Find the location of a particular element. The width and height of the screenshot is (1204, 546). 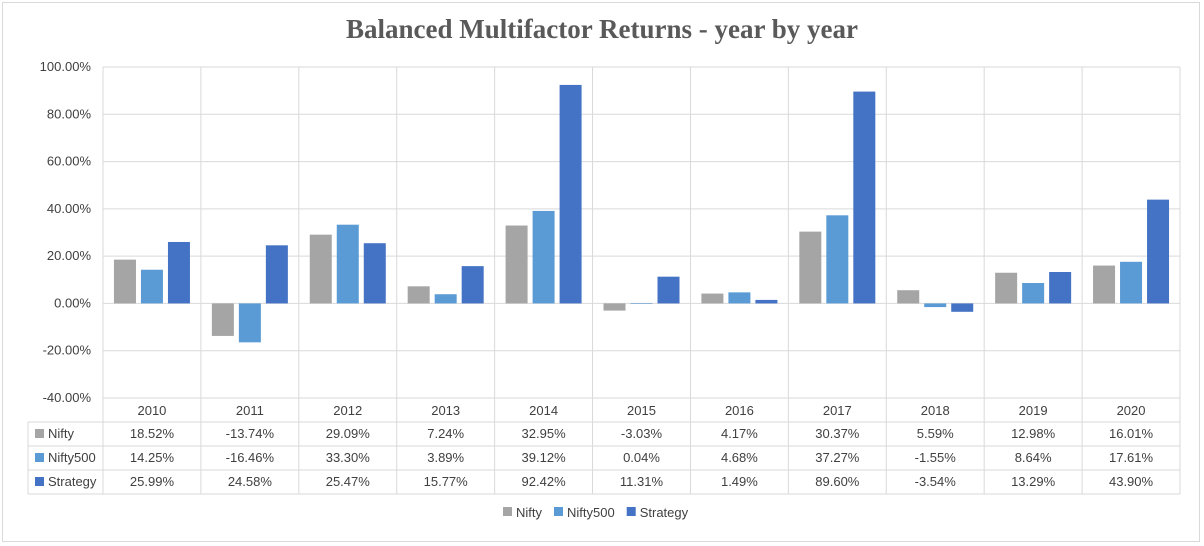

table-cell: 43.90% is located at coordinates (1131, 481).